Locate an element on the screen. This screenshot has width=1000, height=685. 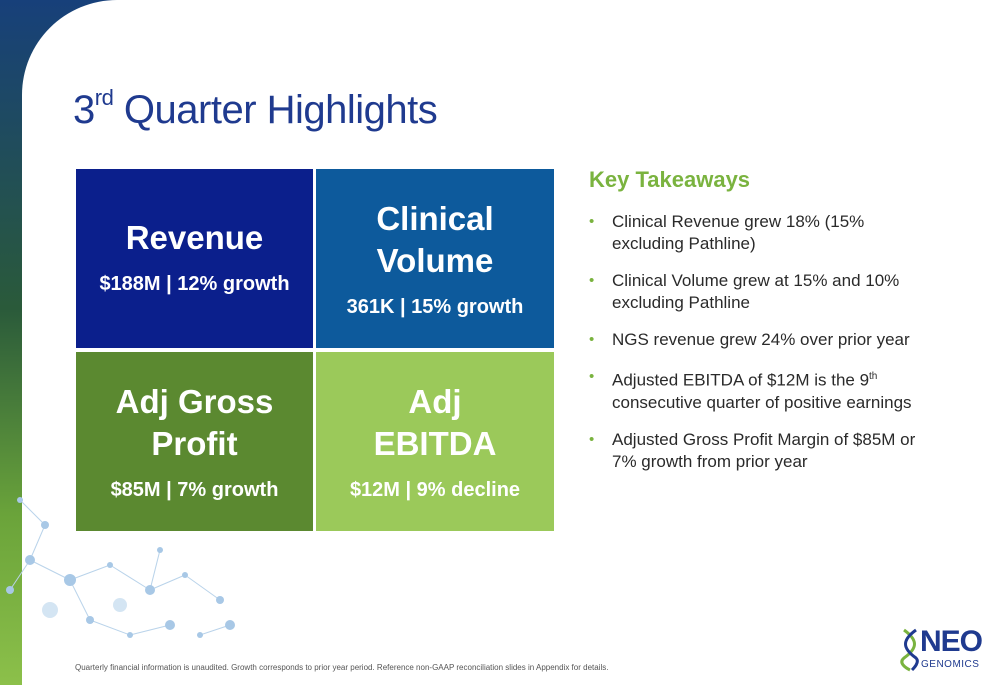
title-superscript: rd is located at coordinates (104, 97).